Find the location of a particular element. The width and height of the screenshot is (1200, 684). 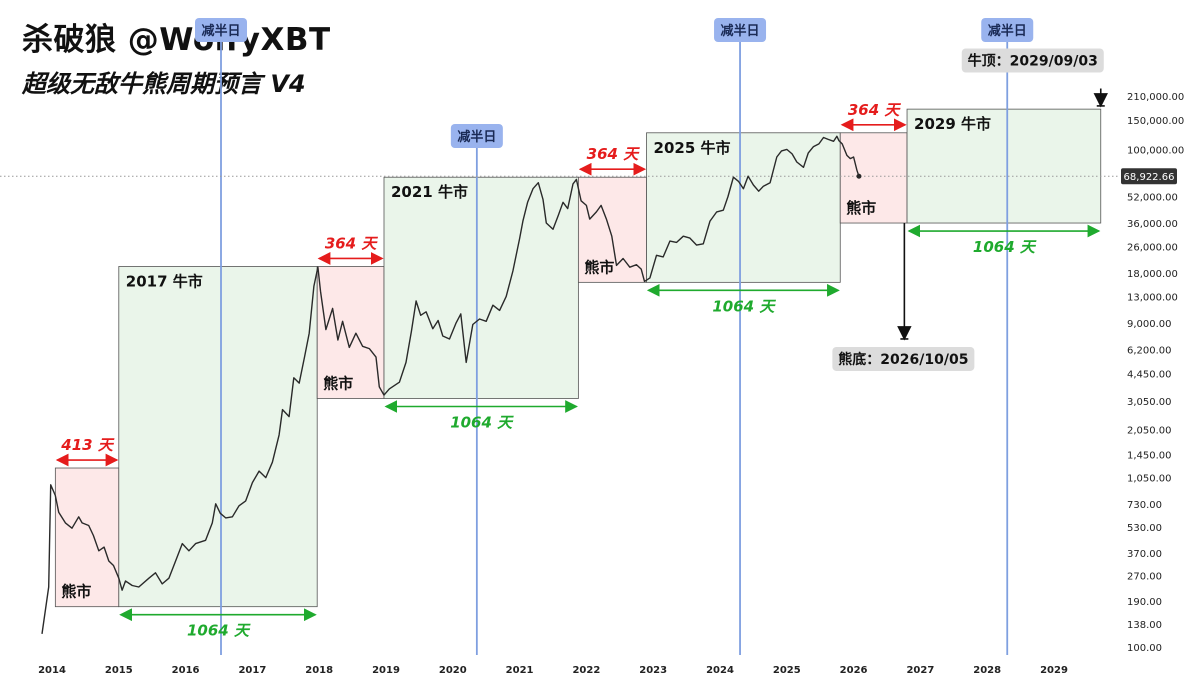

halving-label-1: 减半日 is located at coordinates (476, 137).